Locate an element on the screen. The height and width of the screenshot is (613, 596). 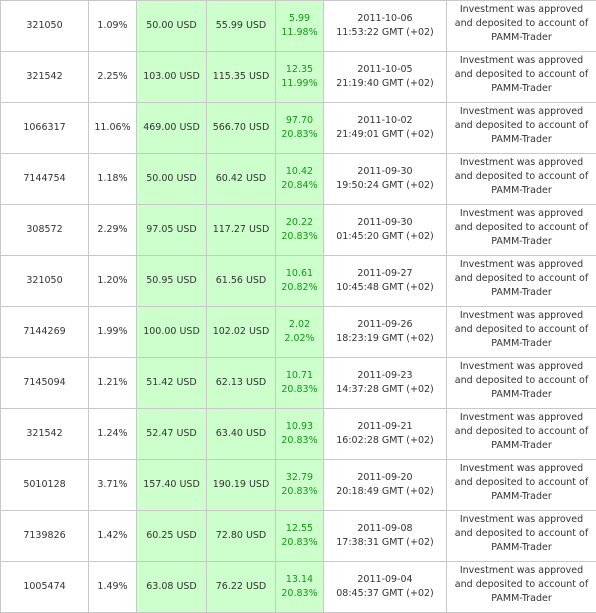
total-amount: 76.22 USD is located at coordinates (241, 587).